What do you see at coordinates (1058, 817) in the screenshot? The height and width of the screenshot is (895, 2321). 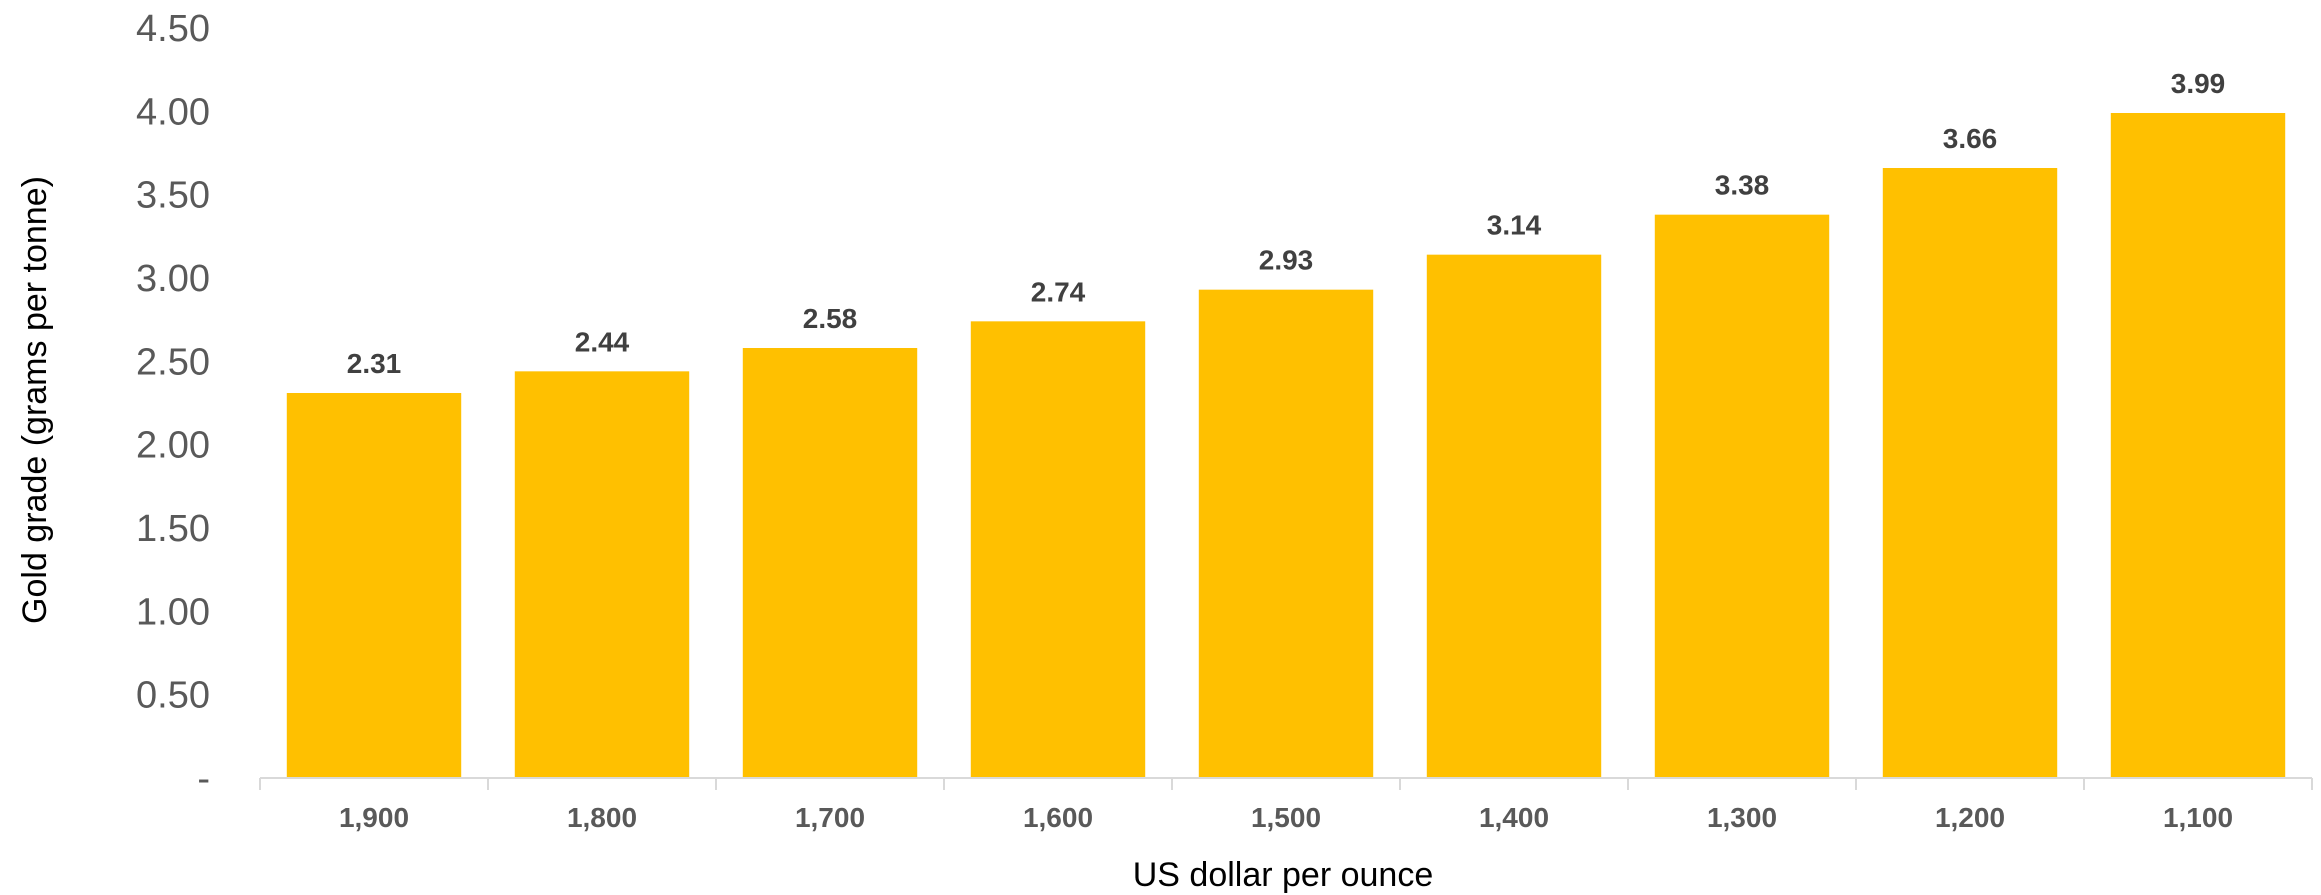 I see `x-tick-label: 1,600` at bounding box center [1058, 817].